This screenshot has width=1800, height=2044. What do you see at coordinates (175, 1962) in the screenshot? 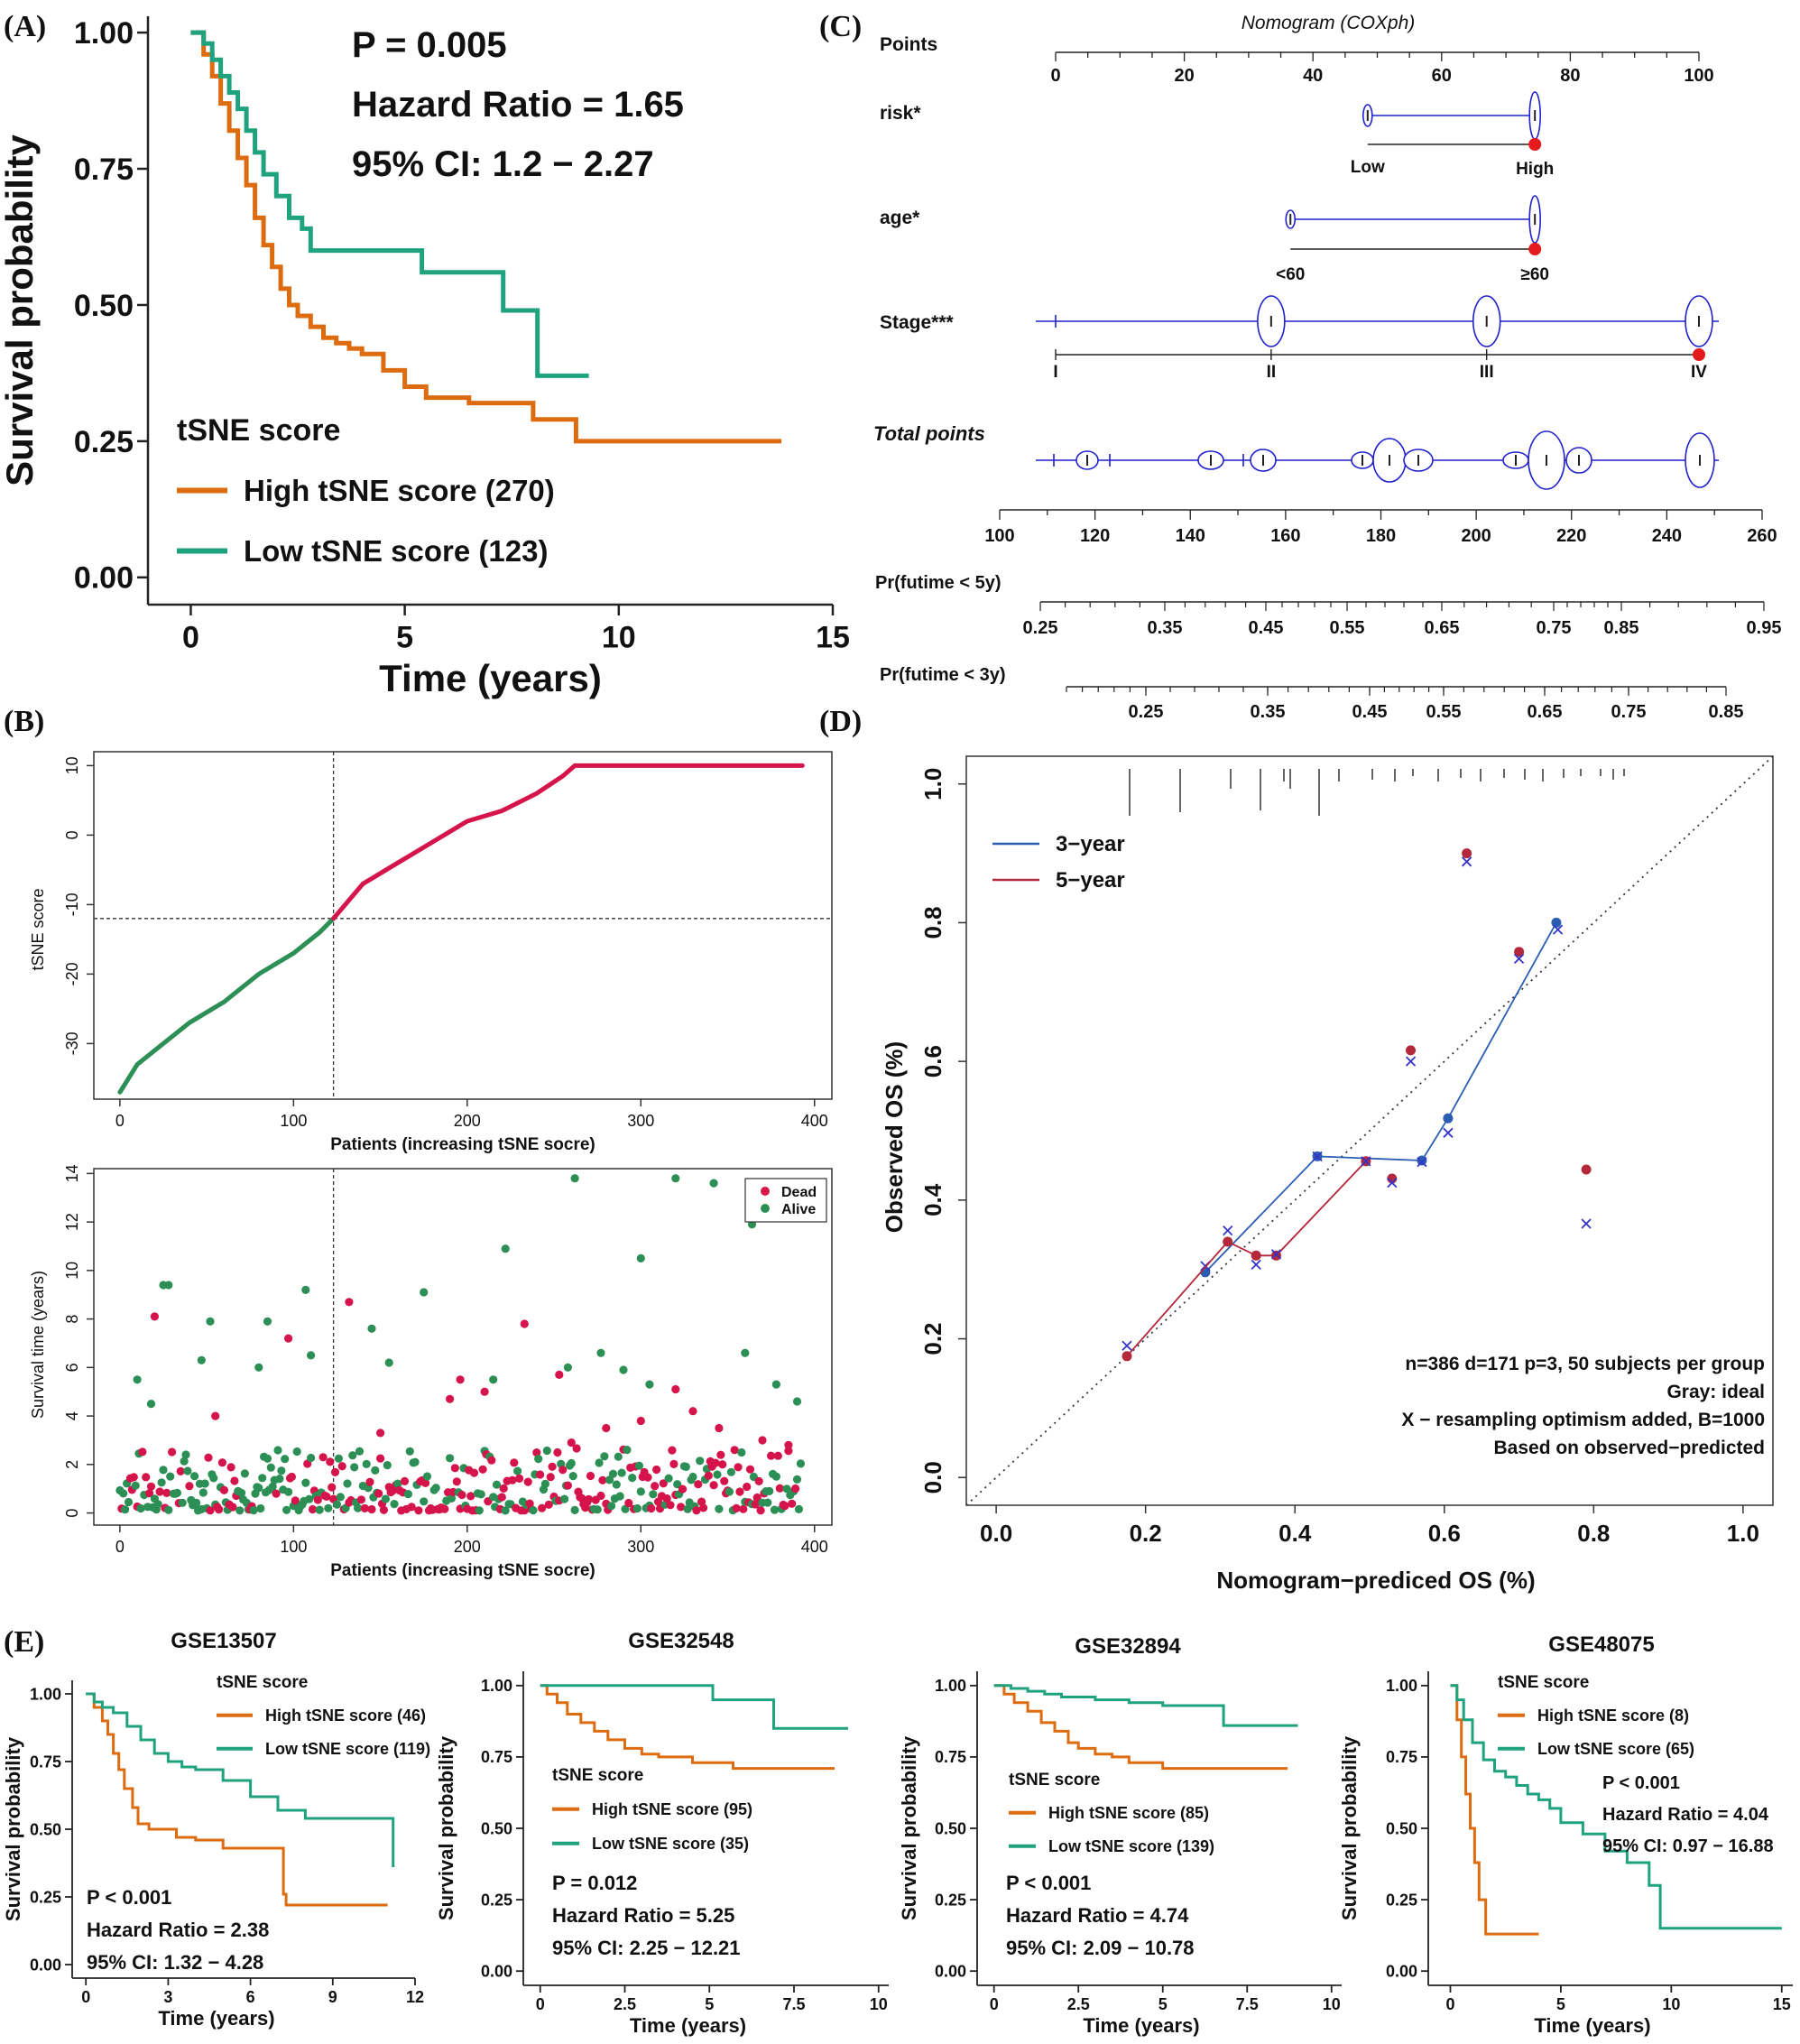
I see `stat-text: 95% CI: 1.32 − 4.28` at bounding box center [175, 1962].